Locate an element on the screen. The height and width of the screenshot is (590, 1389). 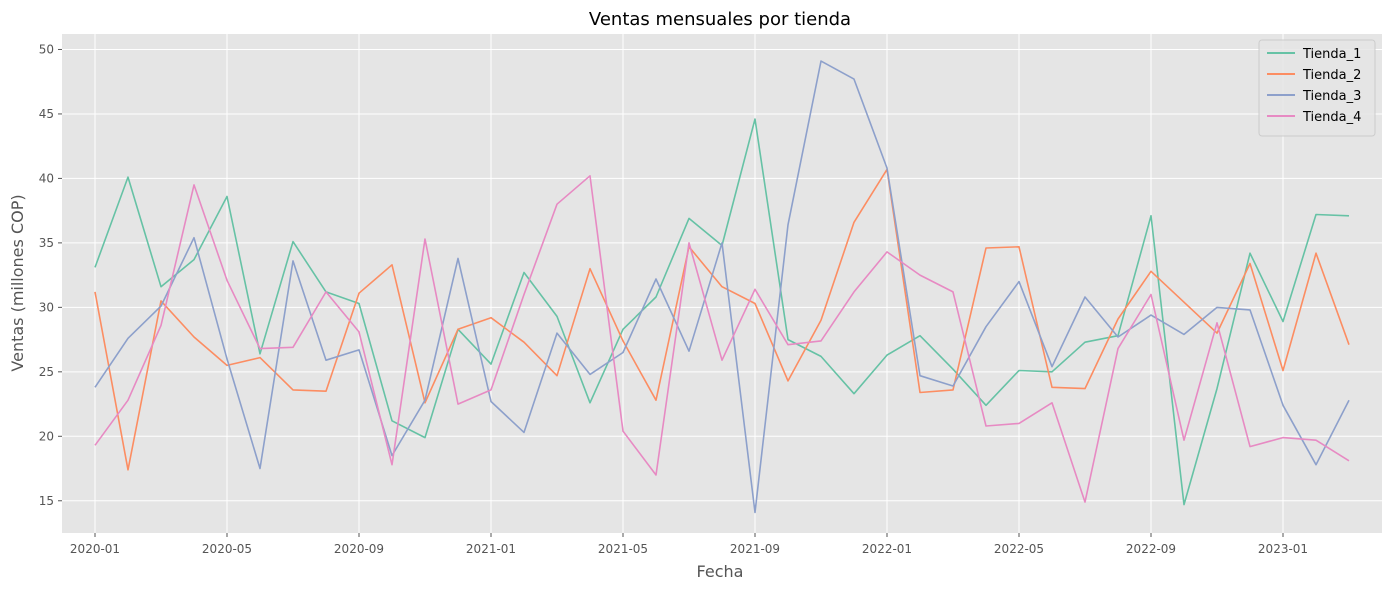
y-tick-label: 35 is located at coordinates (46, 243).